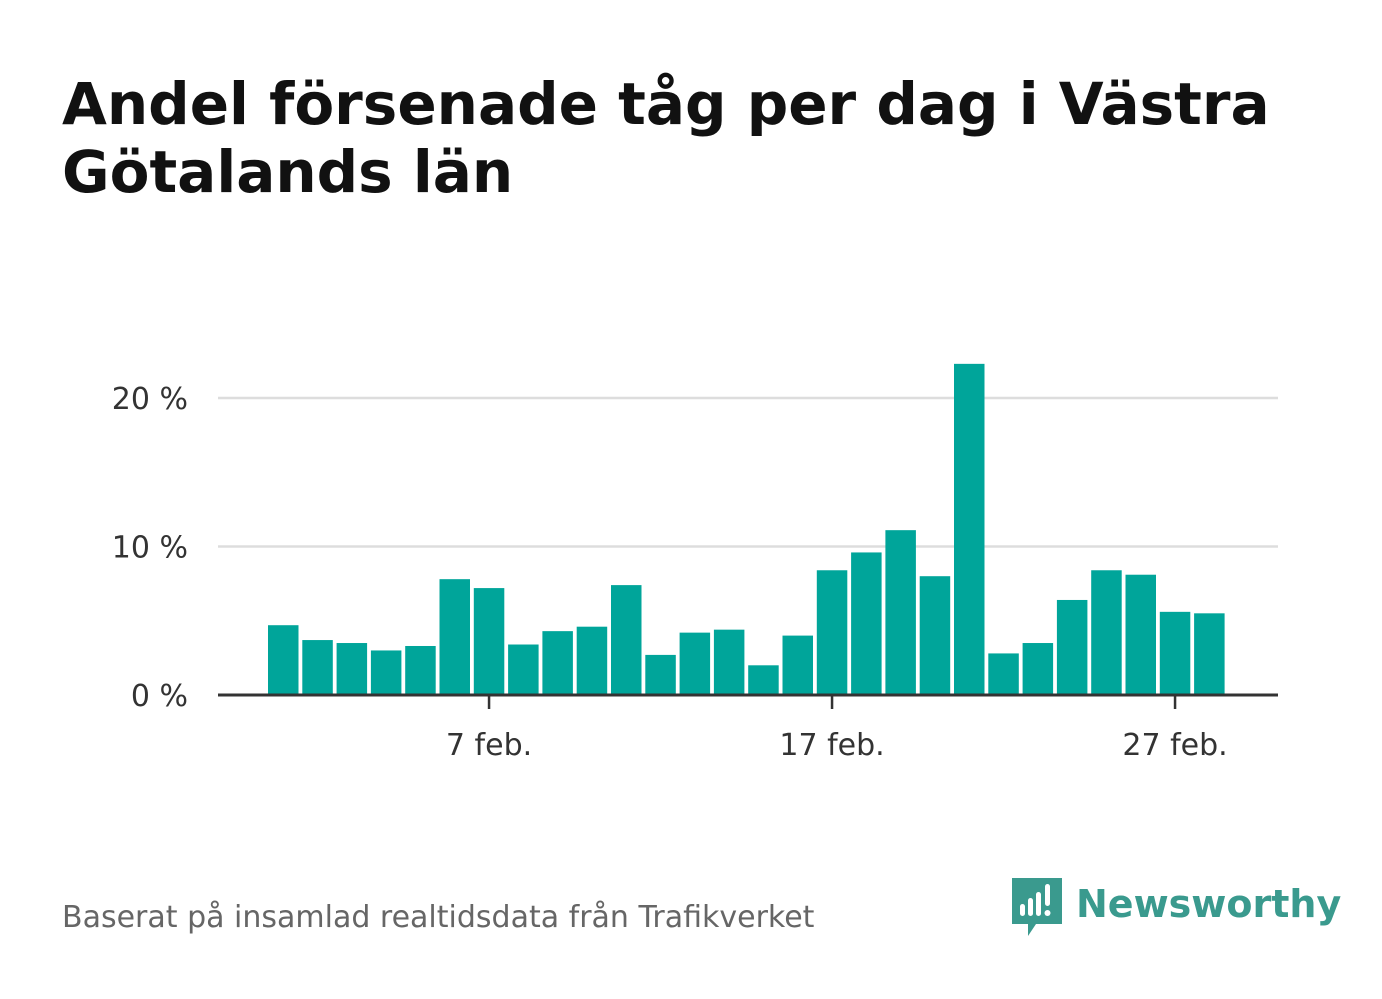 This screenshot has height=999, width=1382. Describe the element at coordinates (763, 680) in the screenshot. I see `bar: 15 feb.: 2 %` at that location.